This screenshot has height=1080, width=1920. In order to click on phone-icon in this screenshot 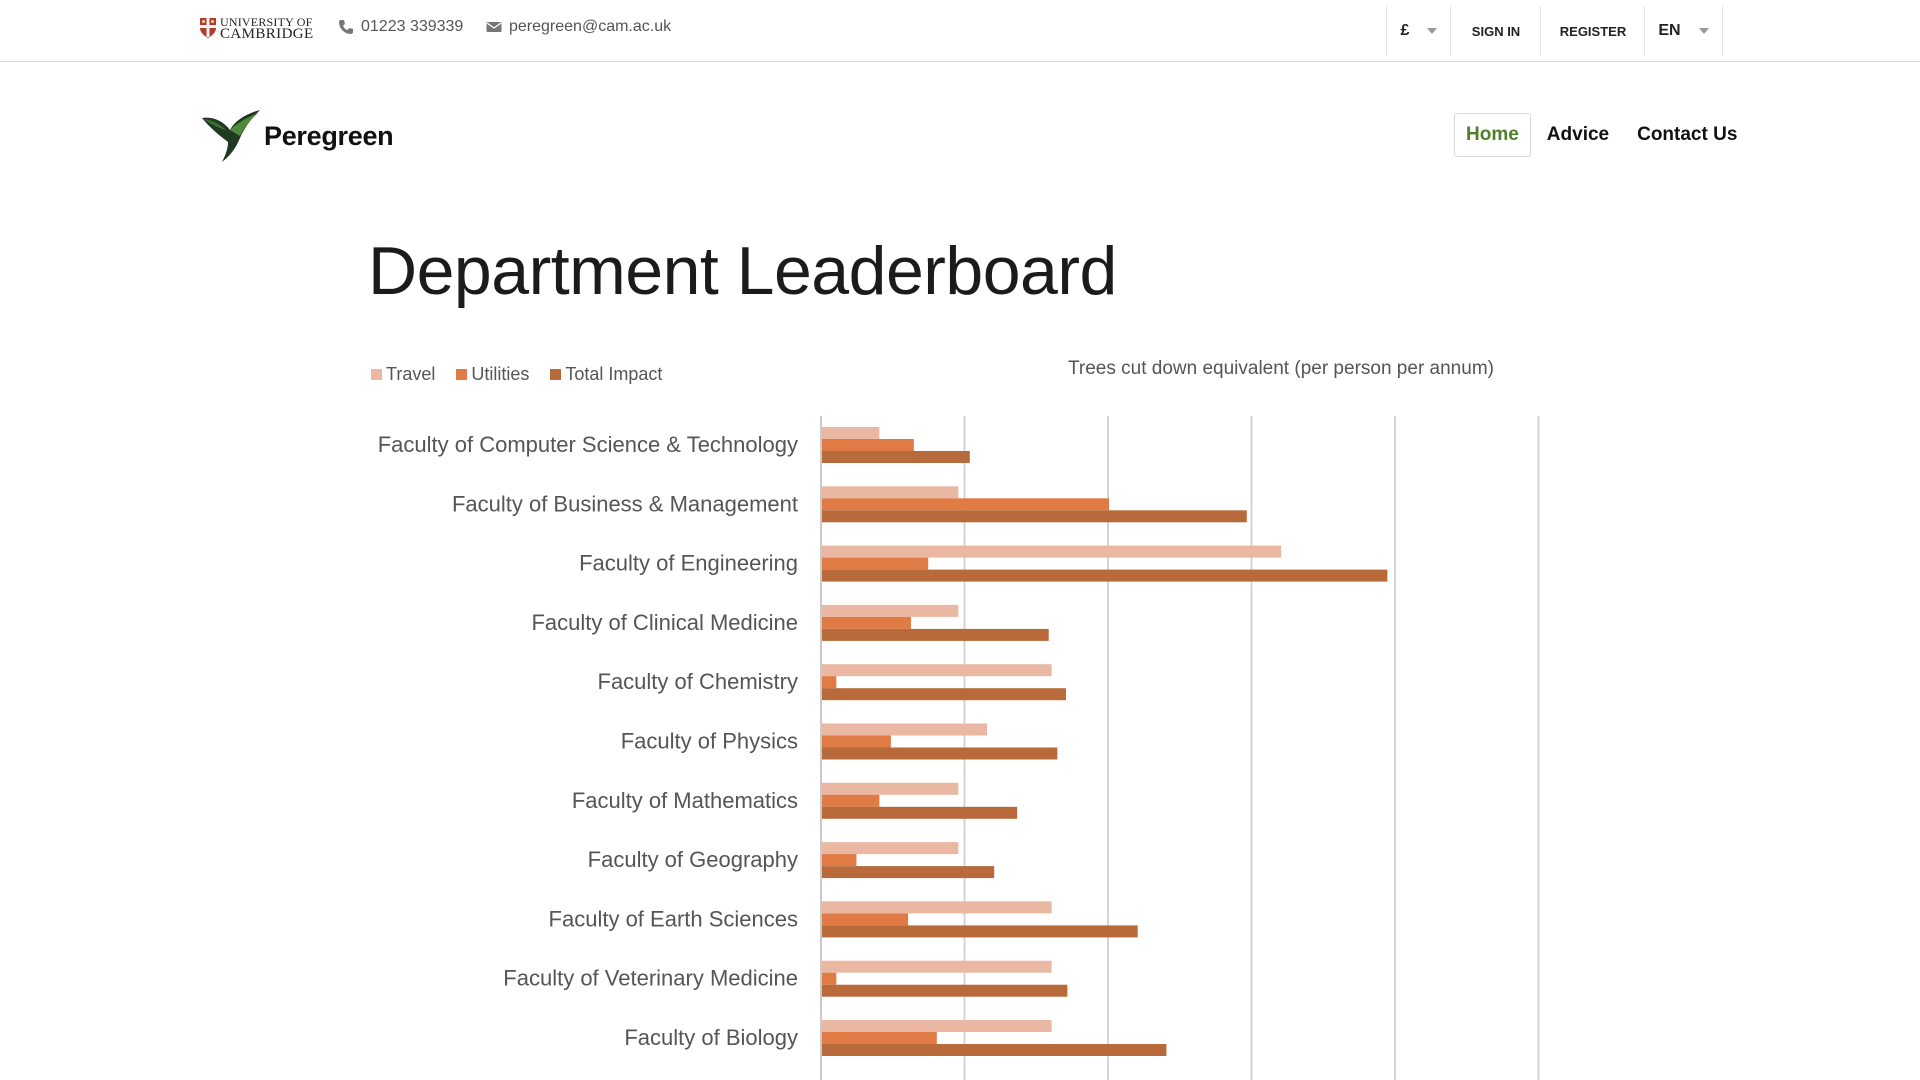, I will do `click(346, 27)`.